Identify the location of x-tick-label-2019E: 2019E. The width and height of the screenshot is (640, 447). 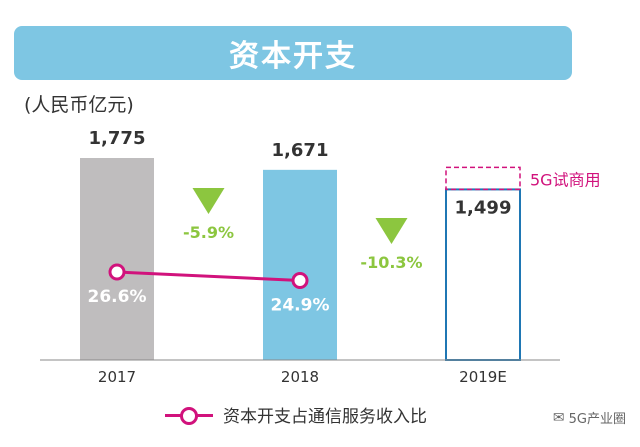
(483, 377).